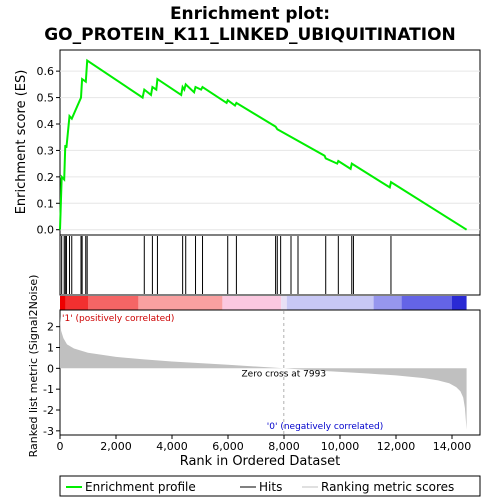 The height and width of the screenshot is (500, 500). Describe the element at coordinates (116, 446) in the screenshot. I see `x-tick-label: 2,000` at that location.